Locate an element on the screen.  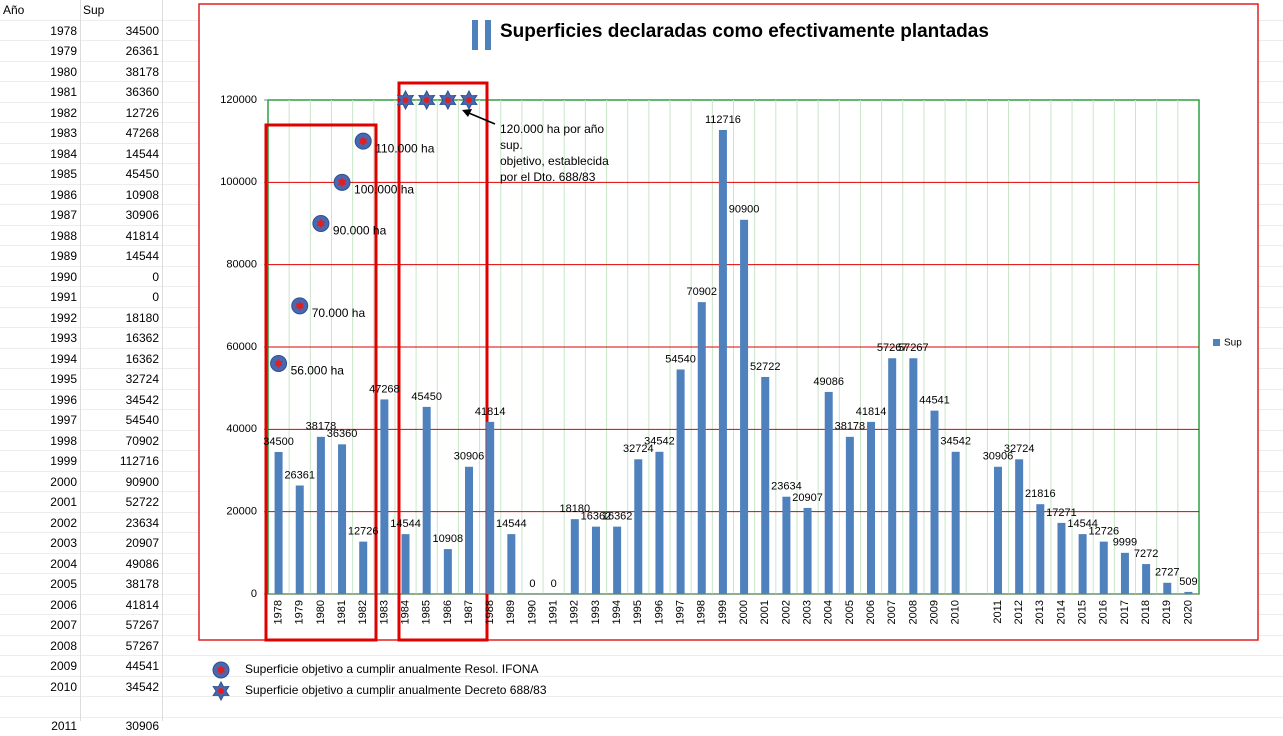
y-tick-label: 120000 is located at coordinates (238, 100).